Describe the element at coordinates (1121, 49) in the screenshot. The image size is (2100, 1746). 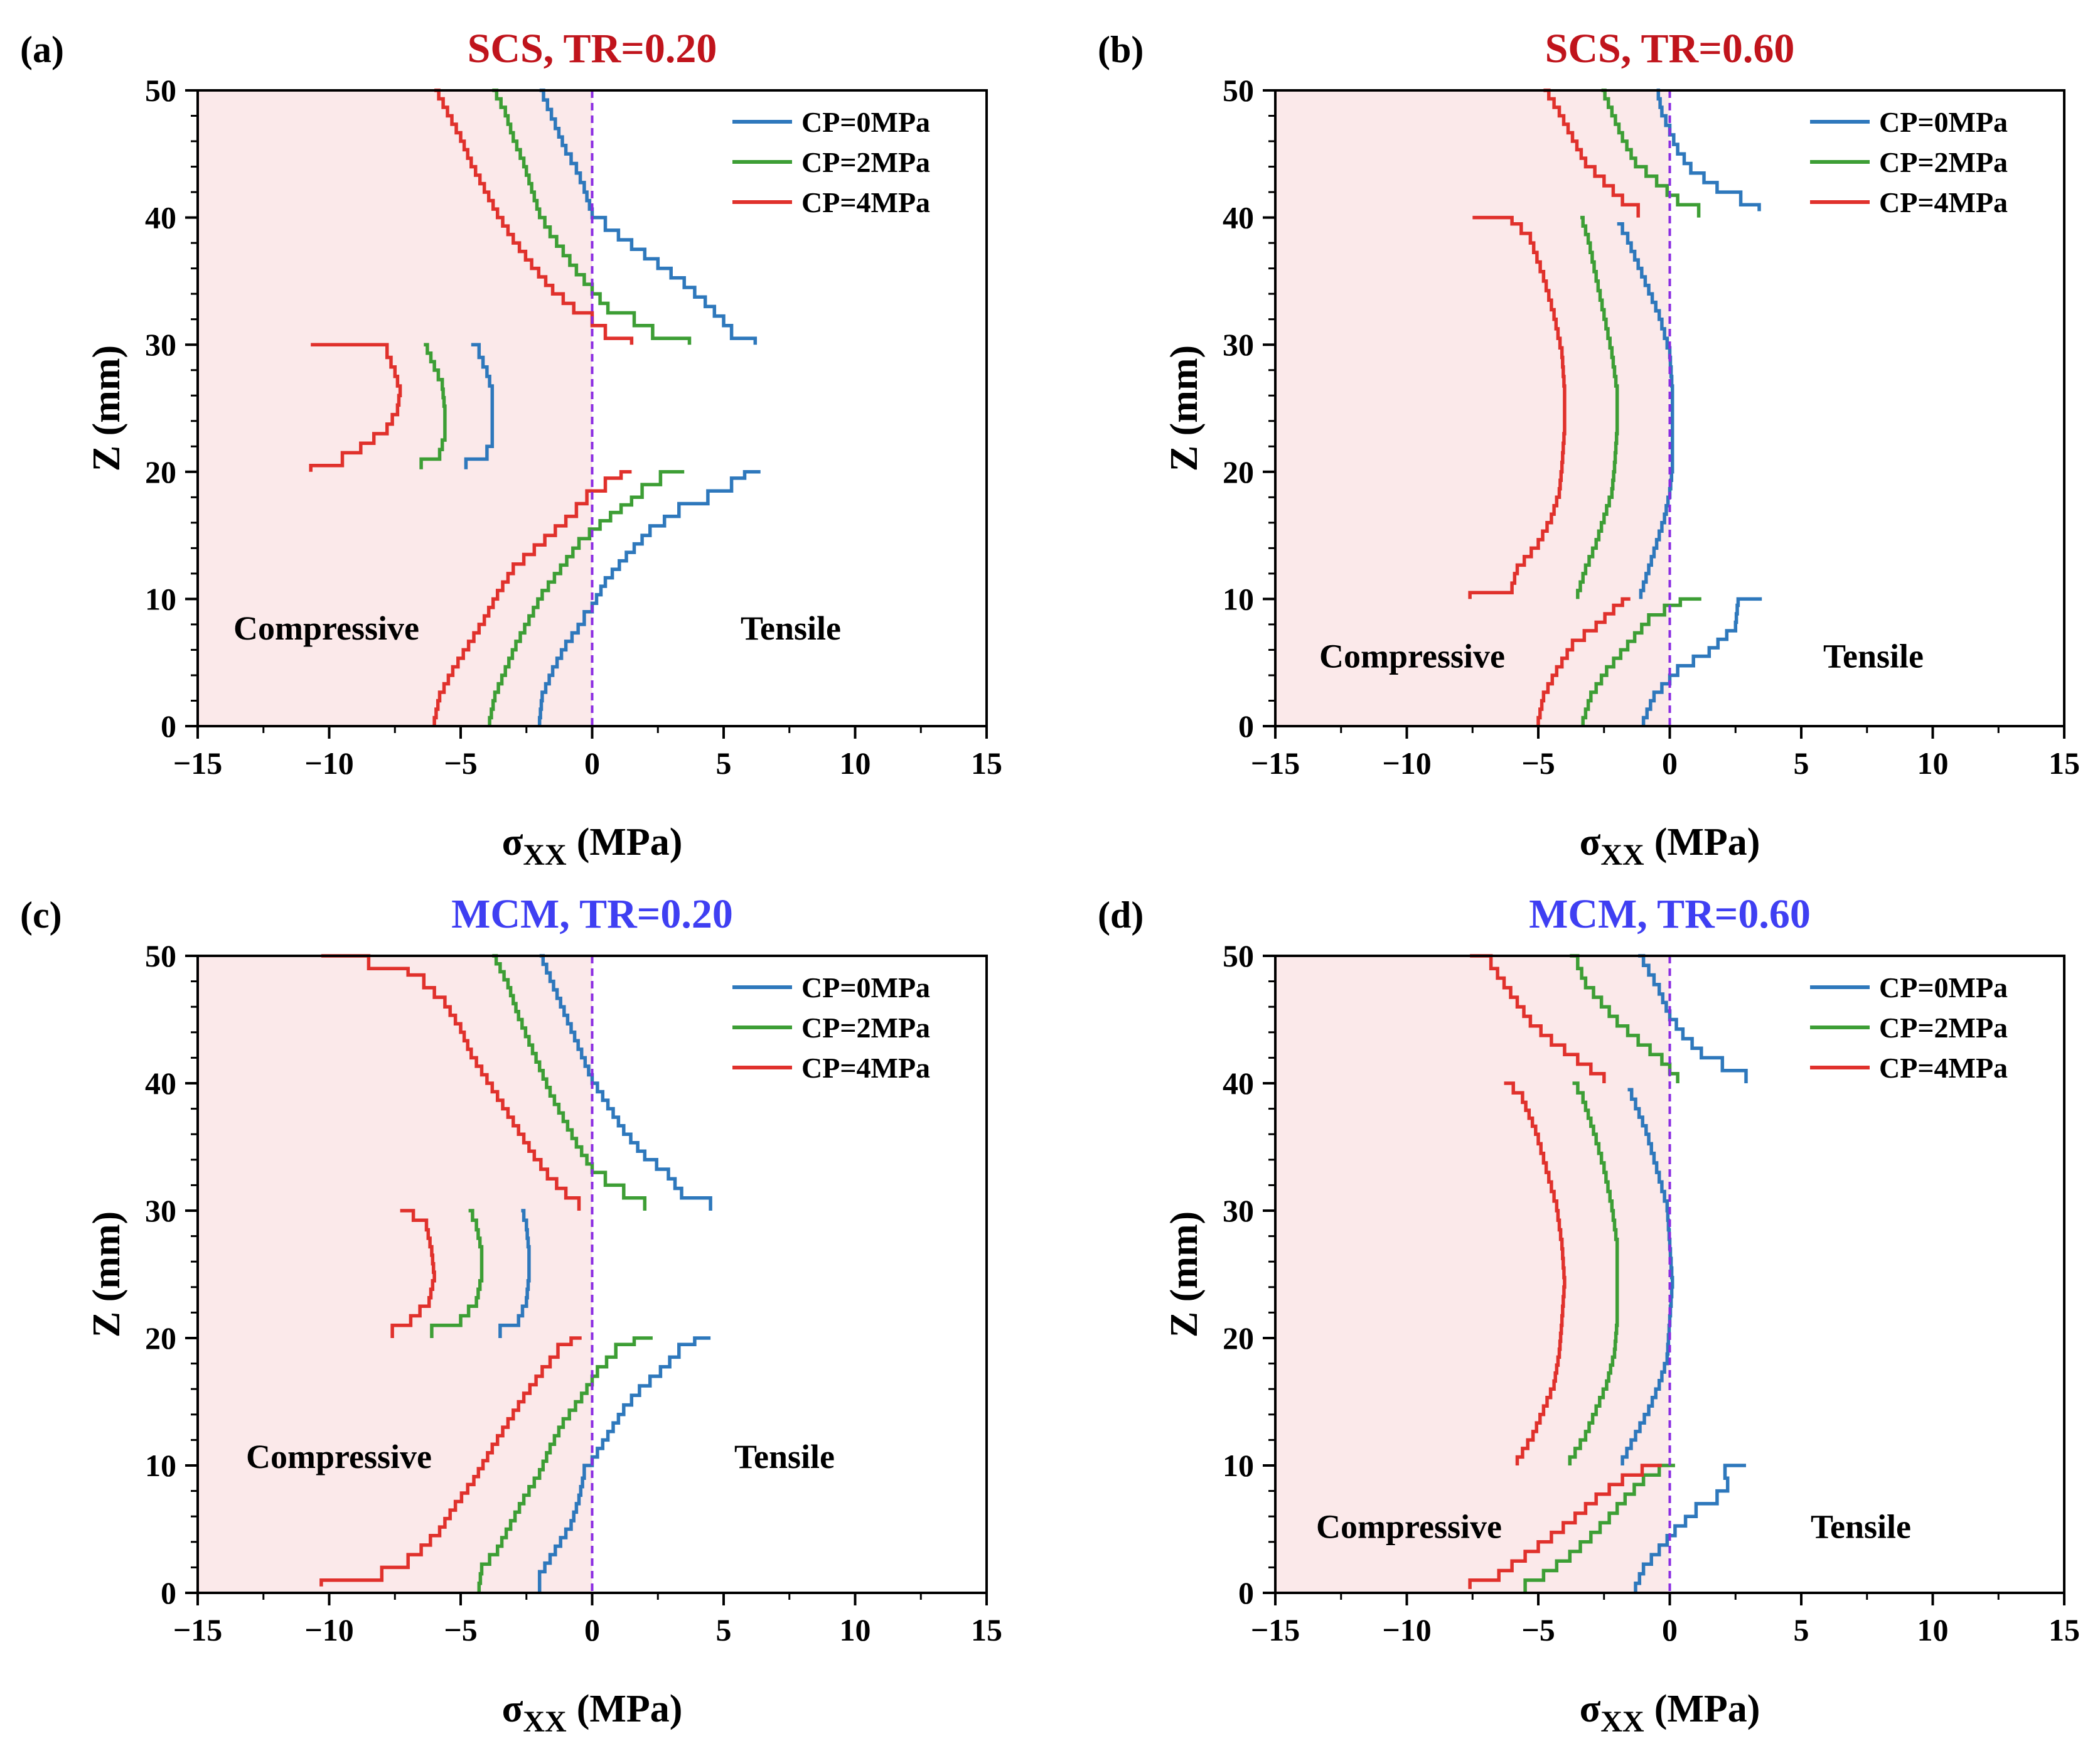
I see `panel-label: (b)` at that location.